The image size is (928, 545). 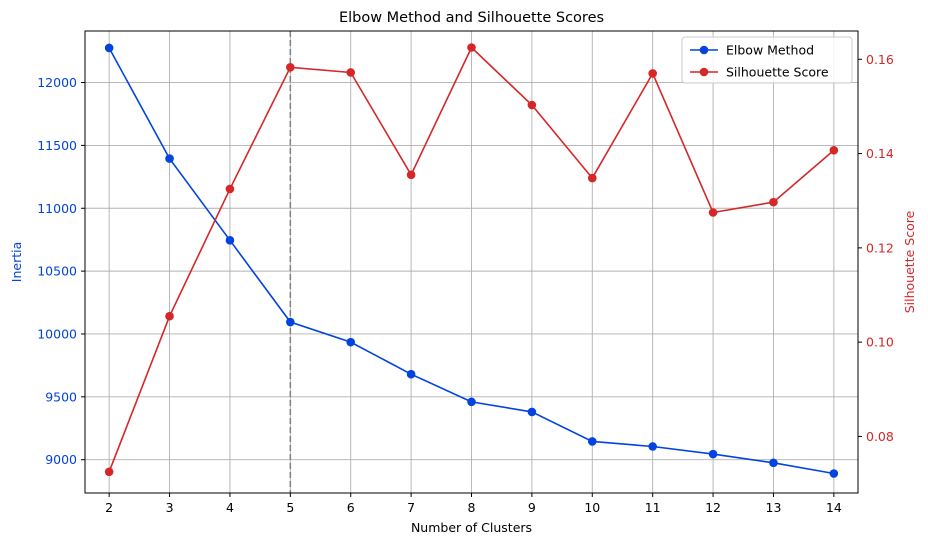 What do you see at coordinates (109, 507) in the screenshot?
I see `x-tick-label: 2` at bounding box center [109, 507].